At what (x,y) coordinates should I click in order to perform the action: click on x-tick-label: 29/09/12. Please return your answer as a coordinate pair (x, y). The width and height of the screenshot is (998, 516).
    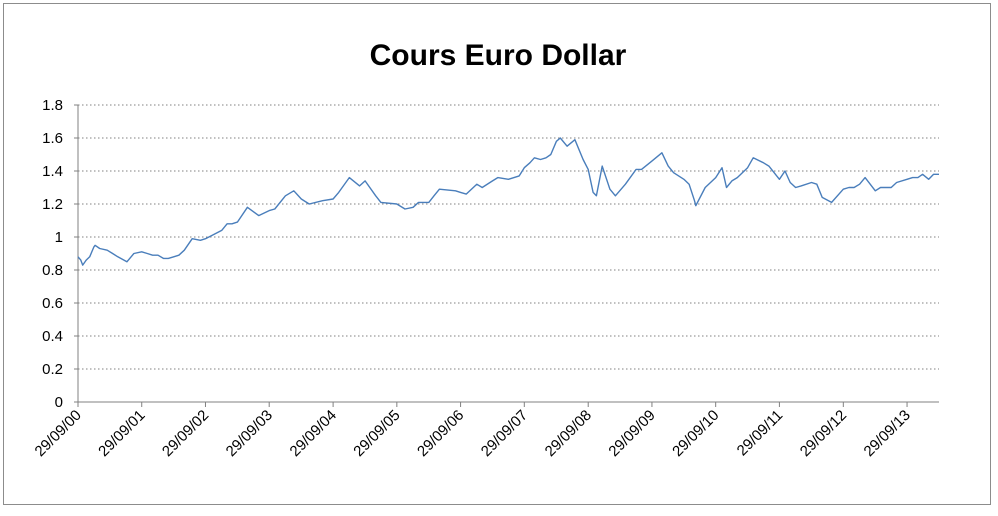
    Looking at the image, I should click on (823, 433).